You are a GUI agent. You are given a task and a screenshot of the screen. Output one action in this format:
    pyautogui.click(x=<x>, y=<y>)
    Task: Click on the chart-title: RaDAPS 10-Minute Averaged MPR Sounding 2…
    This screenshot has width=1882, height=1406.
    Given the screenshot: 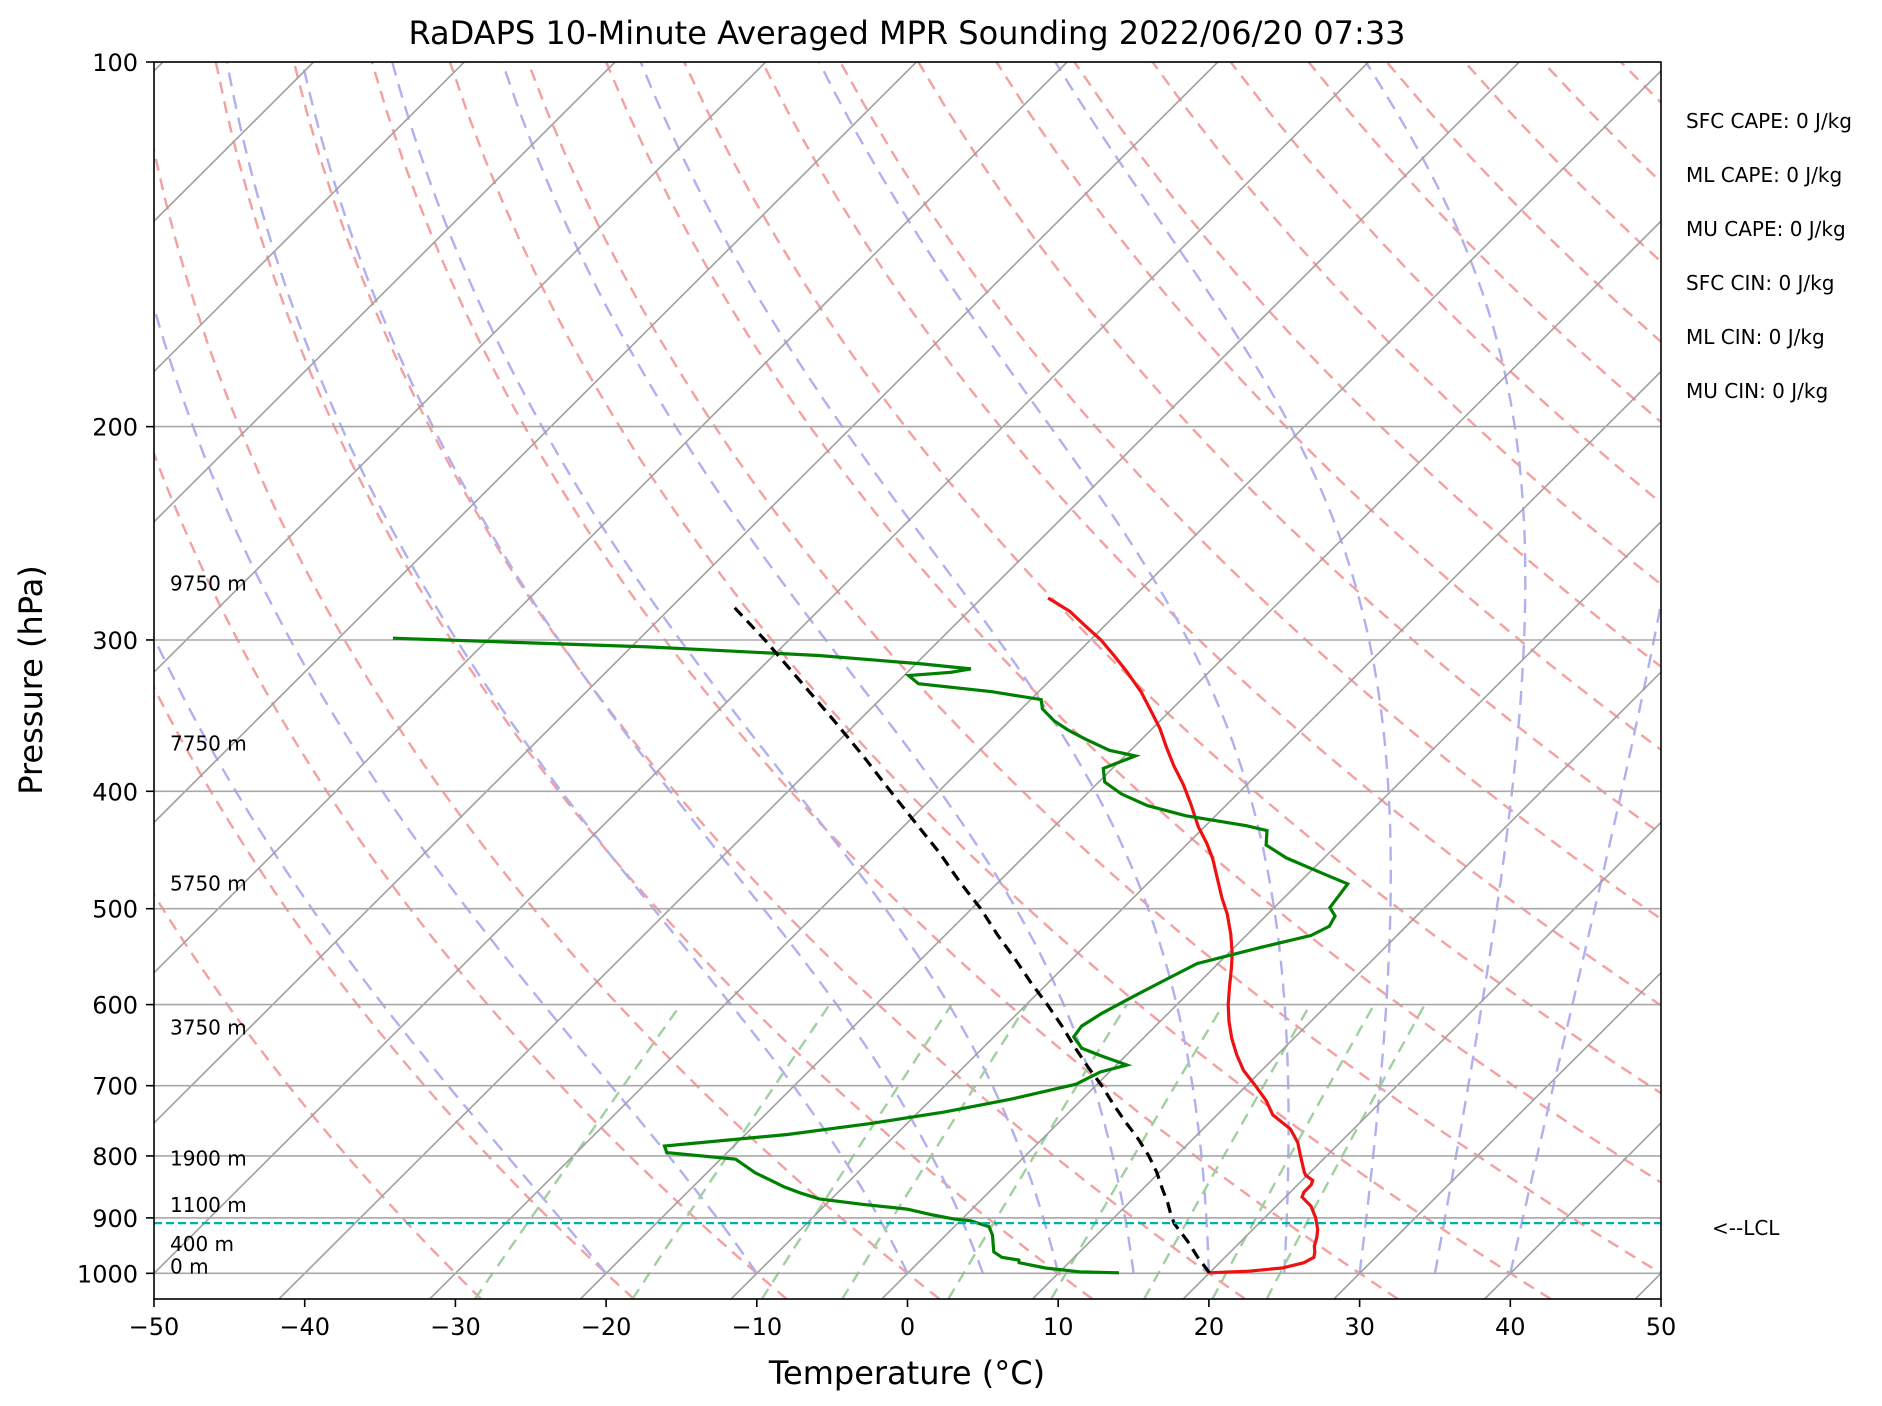 What is the action you would take?
    pyautogui.click(x=906, y=33)
    